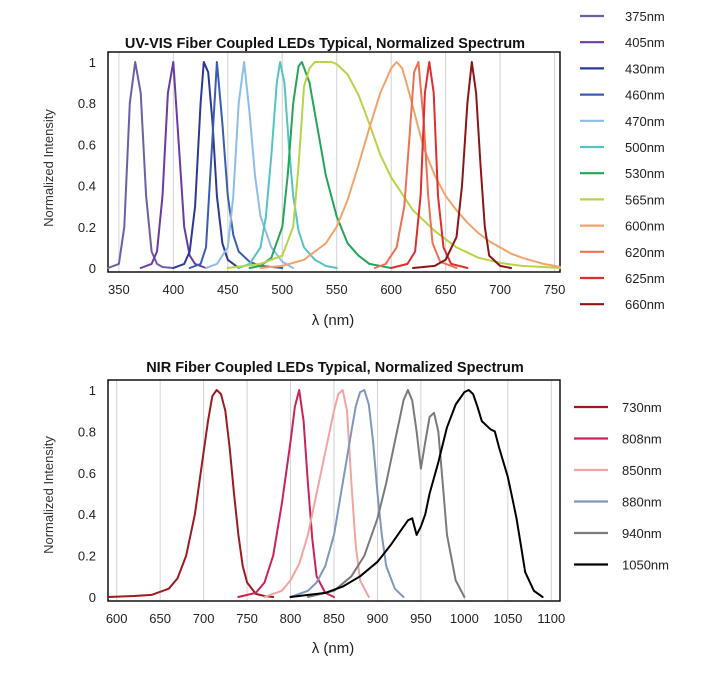 The height and width of the screenshot is (674, 708). What do you see at coordinates (645, 95) in the screenshot?
I see `legend-label: 460nm` at bounding box center [645, 95].